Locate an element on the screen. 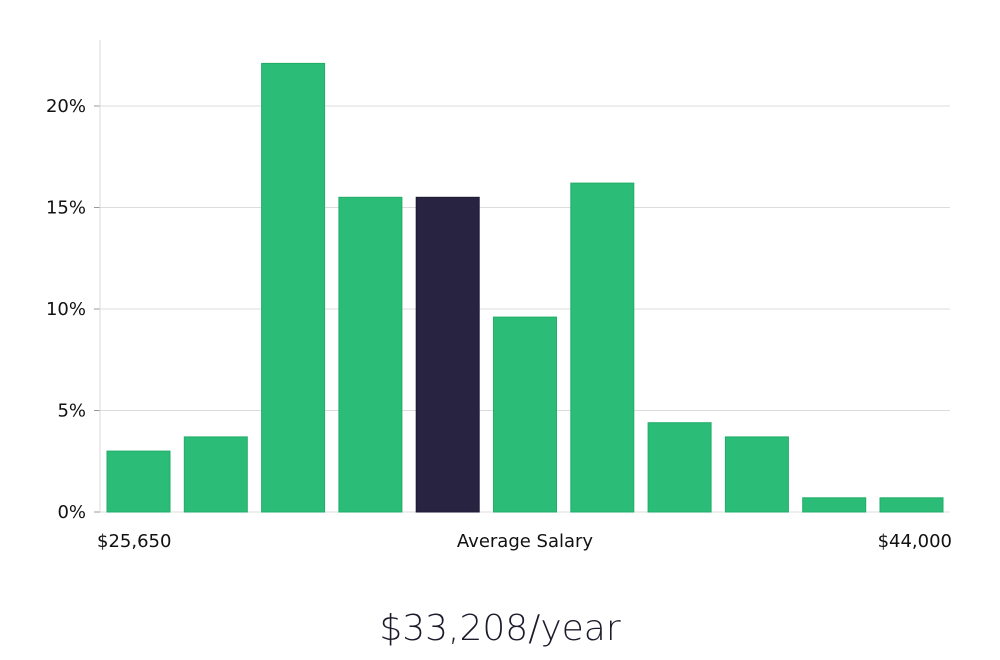 The image size is (1000, 660). y-tick-label: 5% is located at coordinates (71, 411).